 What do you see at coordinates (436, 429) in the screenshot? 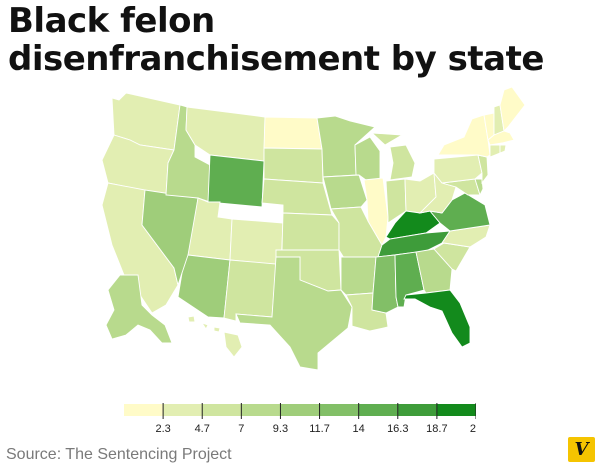
I see `legend-tick-label: 18.7` at bounding box center [436, 429].